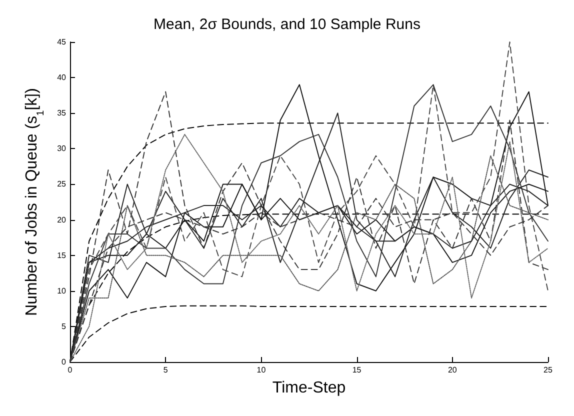 Image resolution: width=574 pixels, height=416 pixels. I want to click on x-tick-label: 0, so click(70, 370).